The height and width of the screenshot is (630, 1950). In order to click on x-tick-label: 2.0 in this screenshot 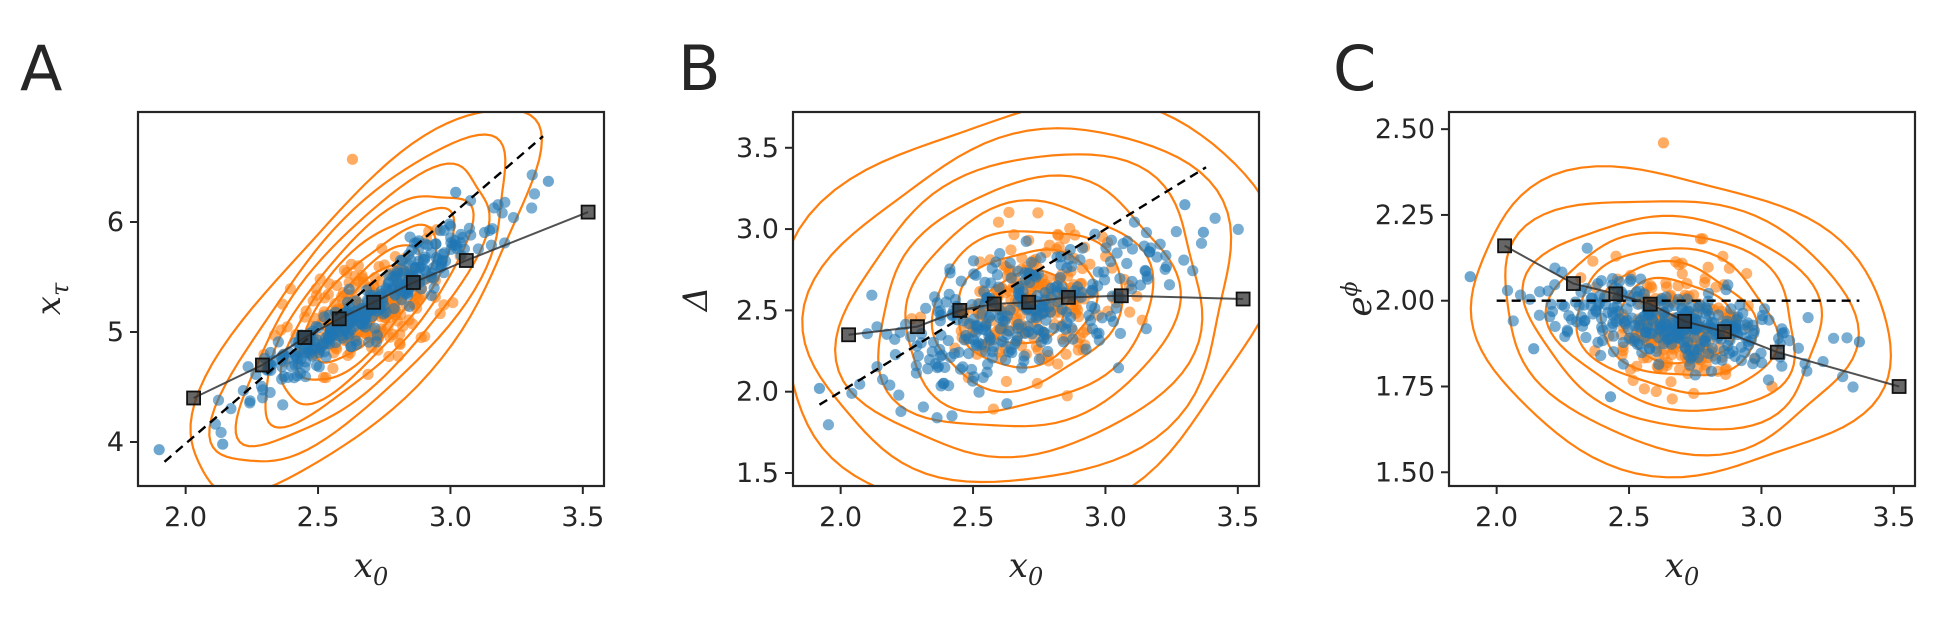, I will do `click(840, 517)`.